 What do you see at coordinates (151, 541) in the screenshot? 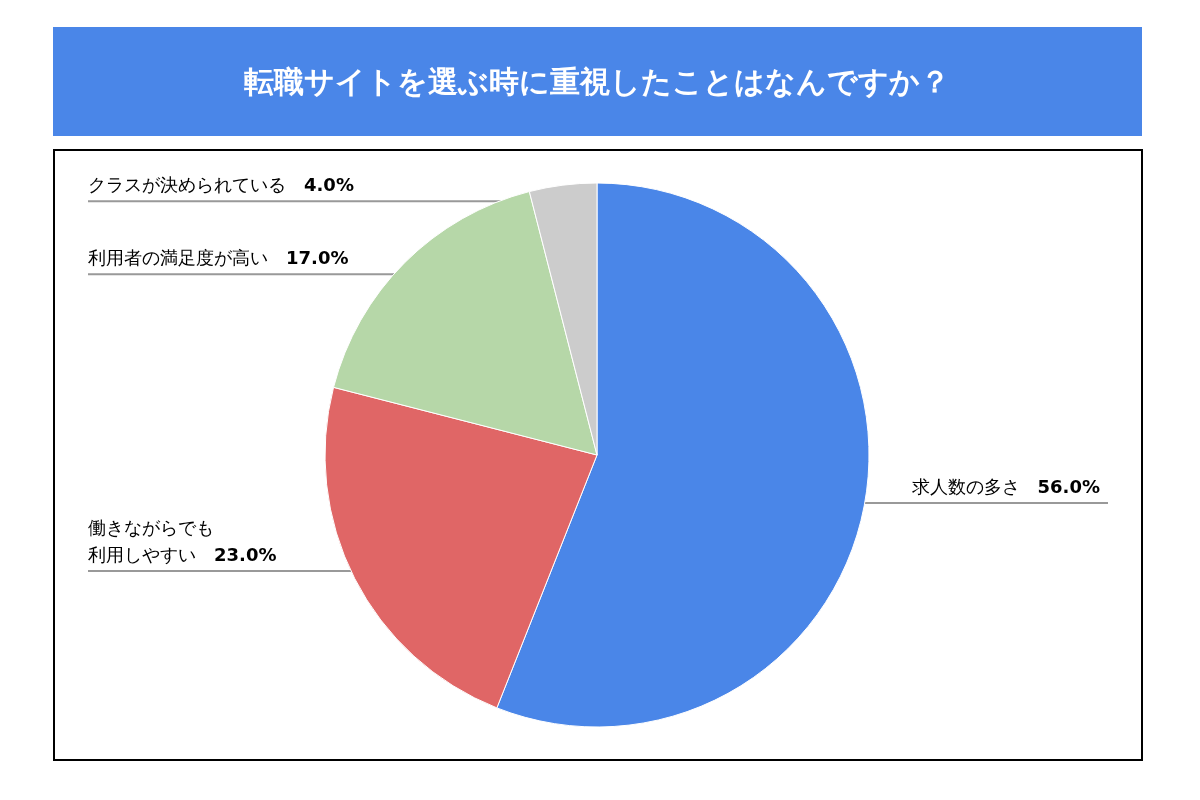
I see `slice-label: 働きながらでも利用しやすい` at bounding box center [151, 541].